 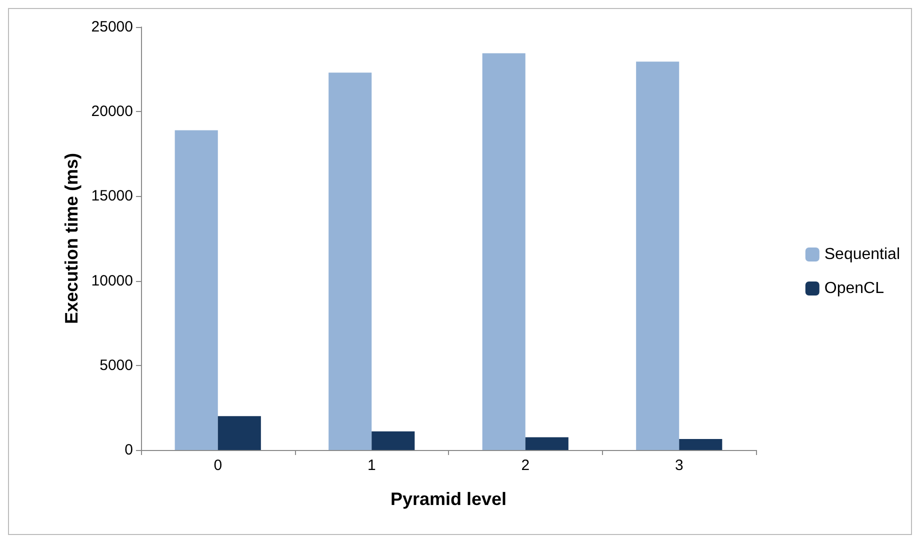 What do you see at coordinates (854, 288) in the screenshot?
I see `legend-label: OpenCL` at bounding box center [854, 288].